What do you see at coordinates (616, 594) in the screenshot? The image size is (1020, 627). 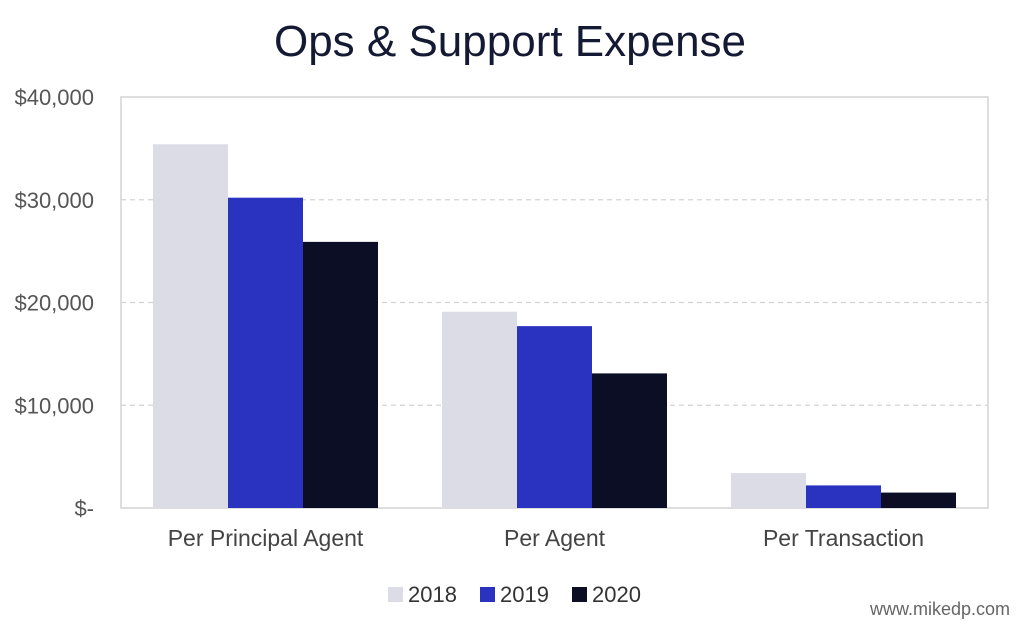 I see `legend-label: 2020` at bounding box center [616, 594].